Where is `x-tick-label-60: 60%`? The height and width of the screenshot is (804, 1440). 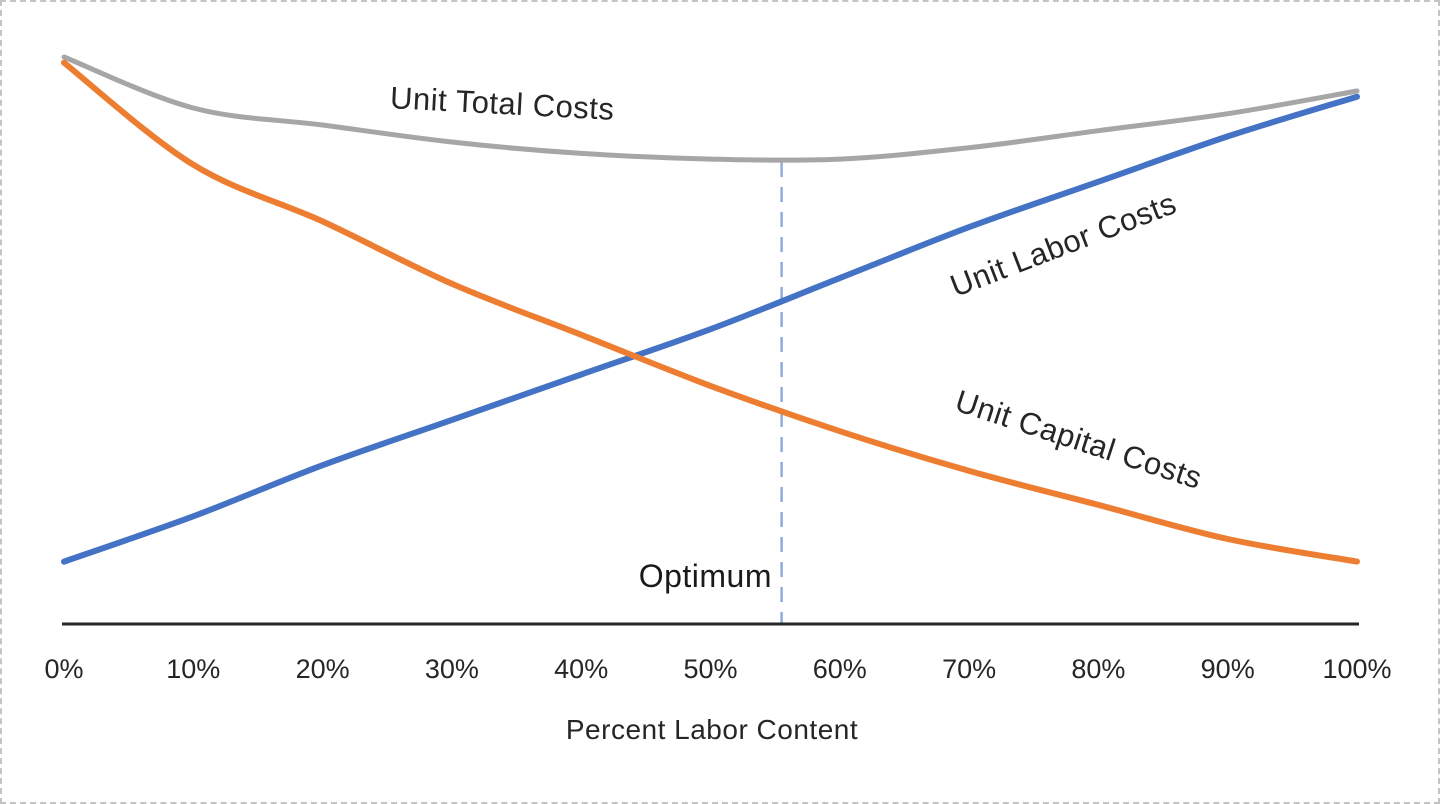 x-tick-label-60: 60% is located at coordinates (839, 669).